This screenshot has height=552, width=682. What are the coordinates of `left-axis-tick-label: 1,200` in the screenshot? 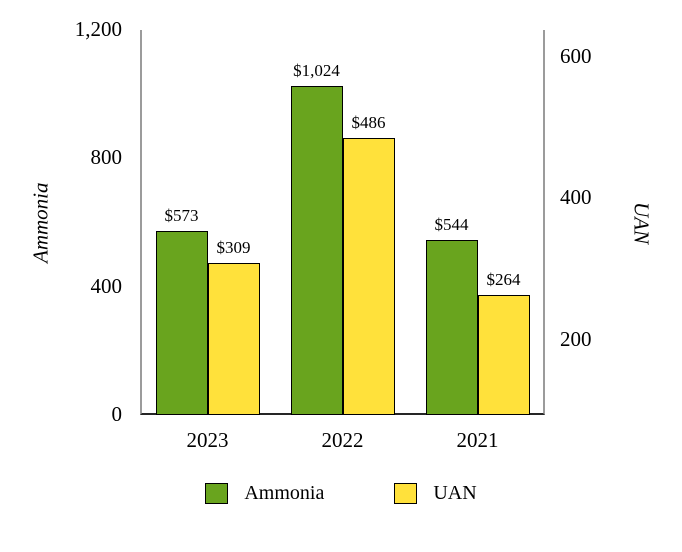 It's located at (98, 29).